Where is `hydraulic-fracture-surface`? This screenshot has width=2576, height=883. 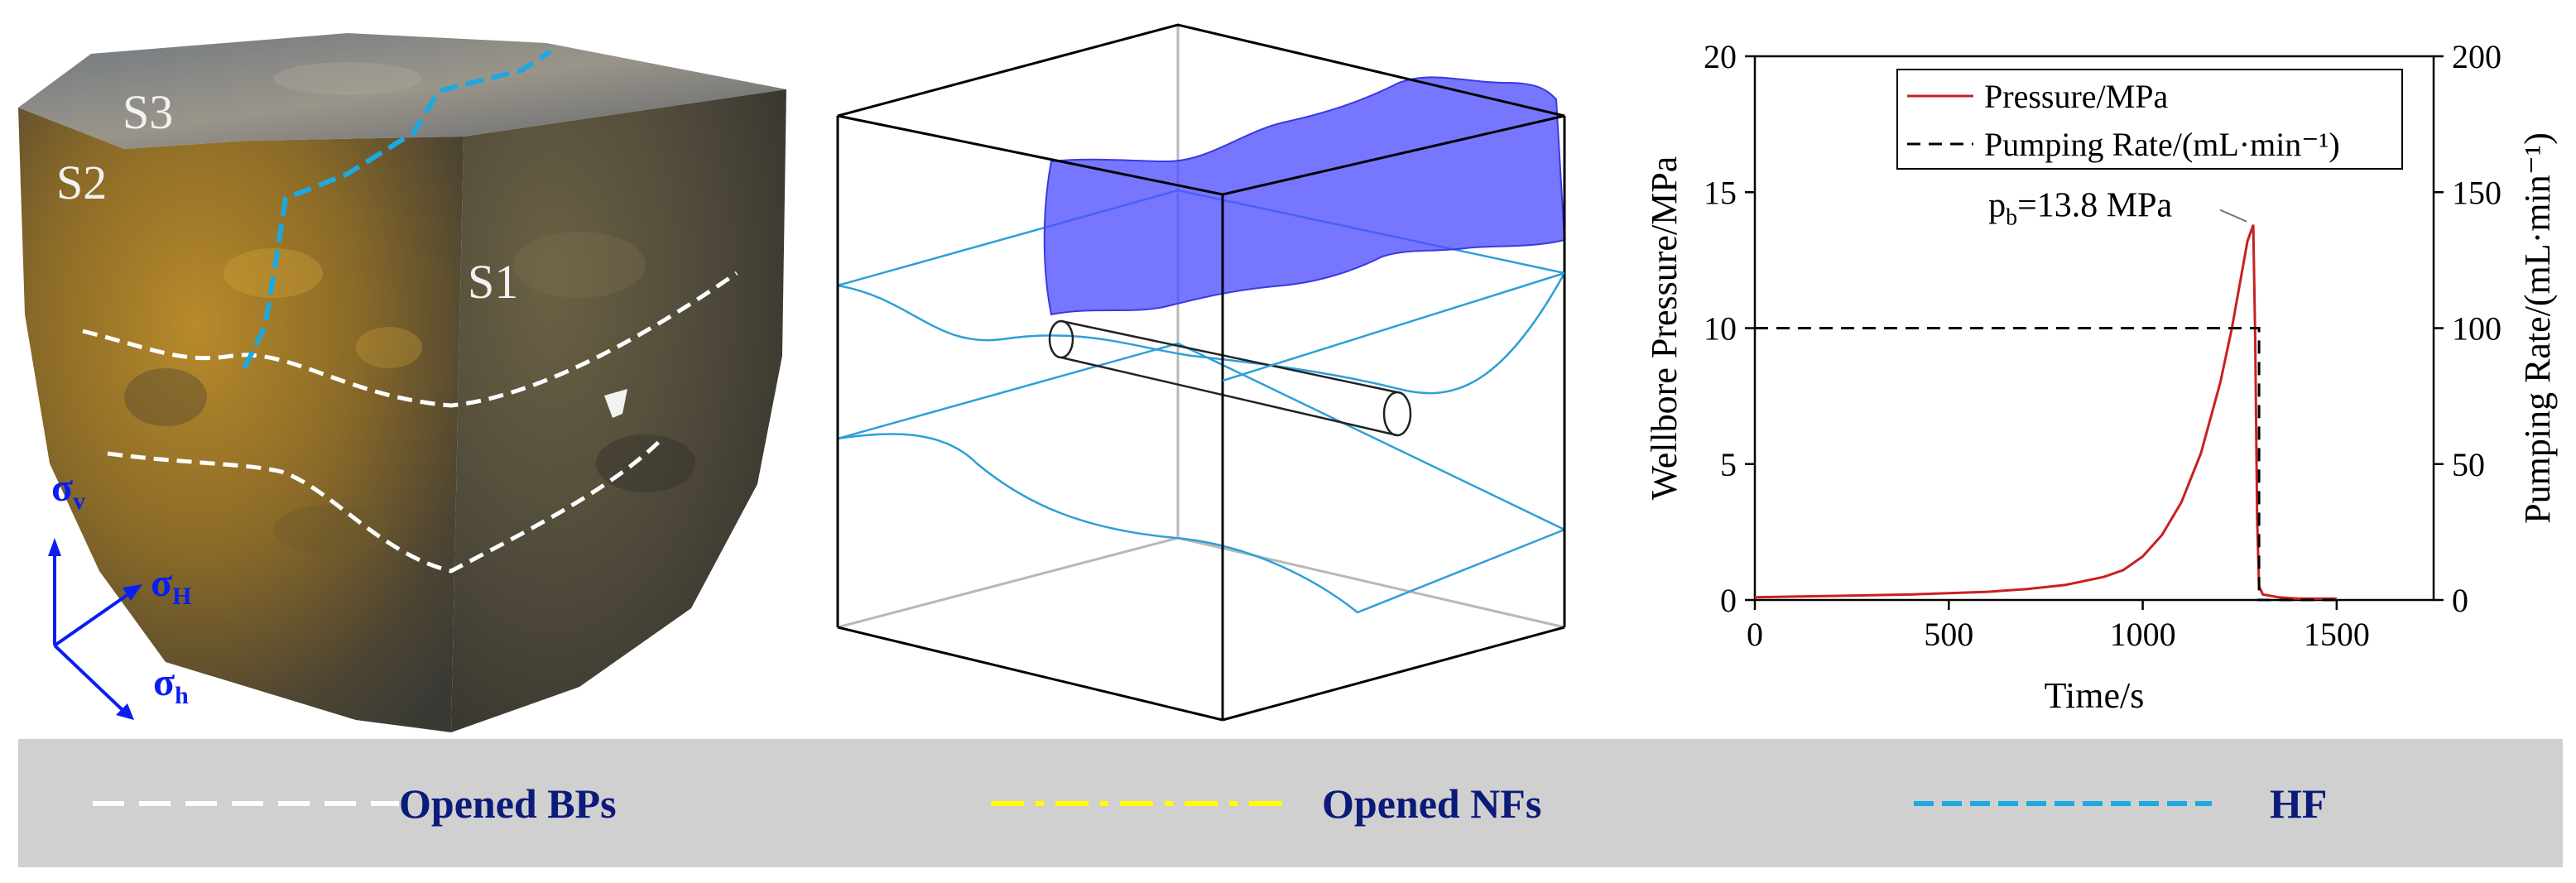 hydraulic-fracture-surface is located at coordinates (1304, 196).